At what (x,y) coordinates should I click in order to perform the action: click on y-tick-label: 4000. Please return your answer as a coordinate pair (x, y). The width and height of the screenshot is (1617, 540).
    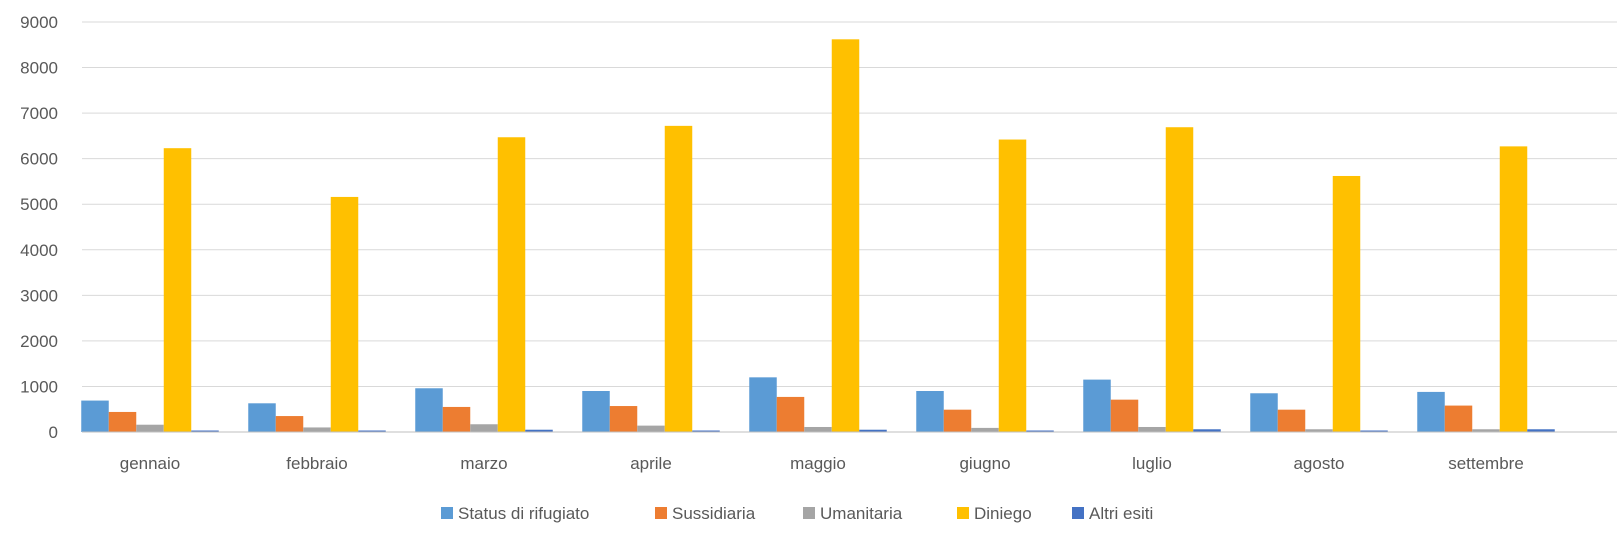
    Looking at the image, I should click on (39, 250).